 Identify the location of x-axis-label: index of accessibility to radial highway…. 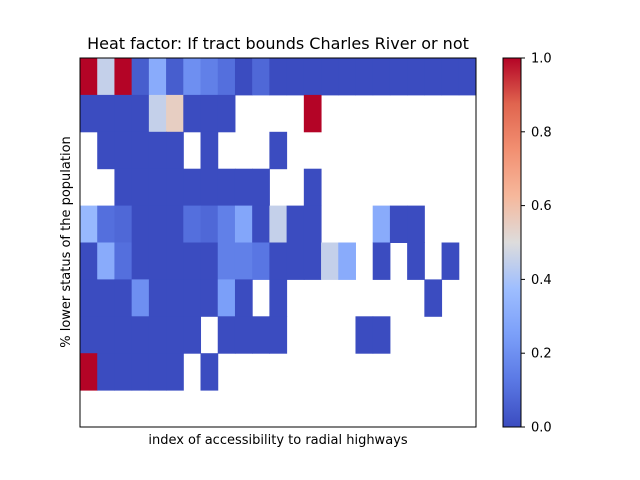
(277, 440).